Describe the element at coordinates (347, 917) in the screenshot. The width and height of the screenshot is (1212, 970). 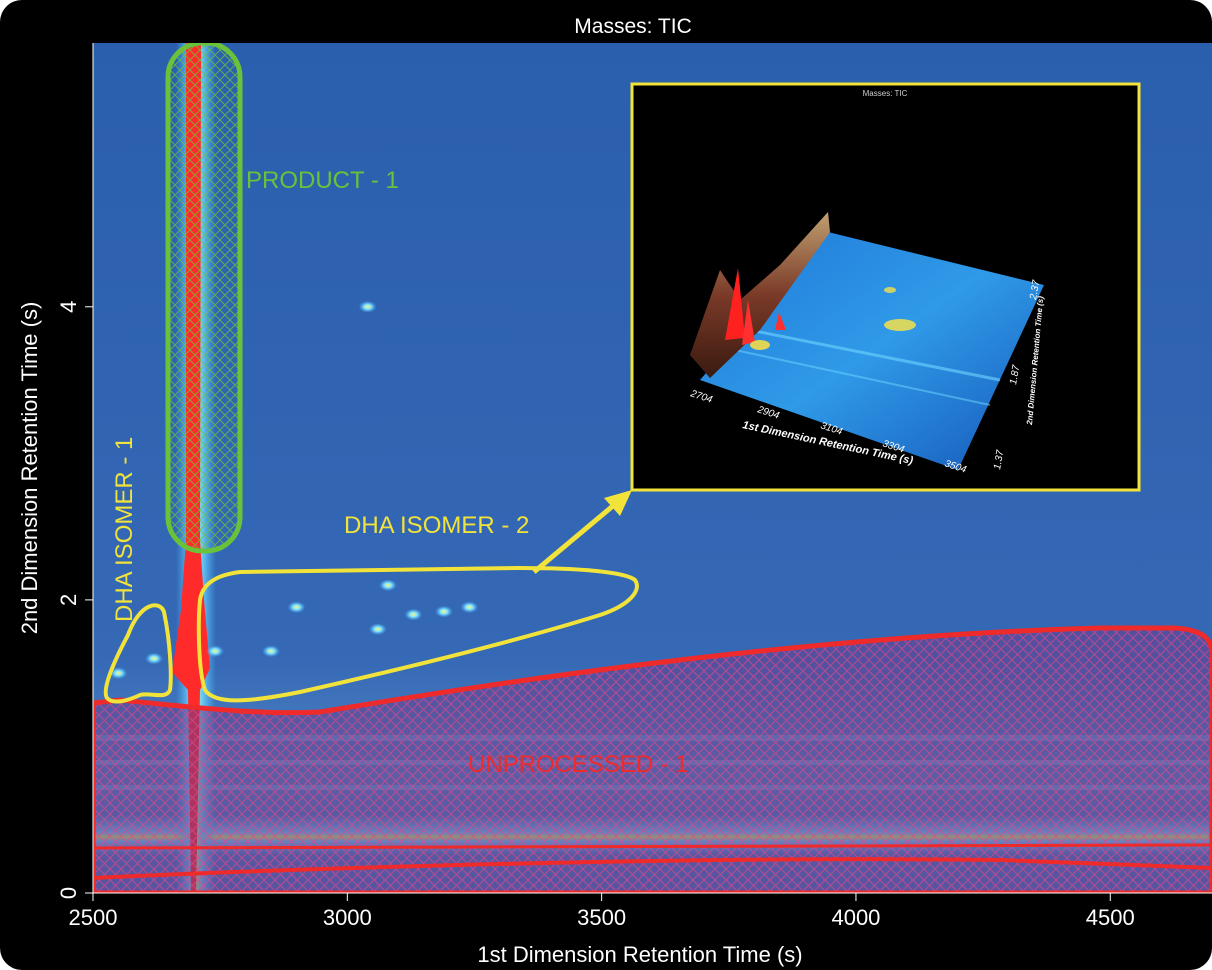
I see `x-tick-label: 3000` at that location.